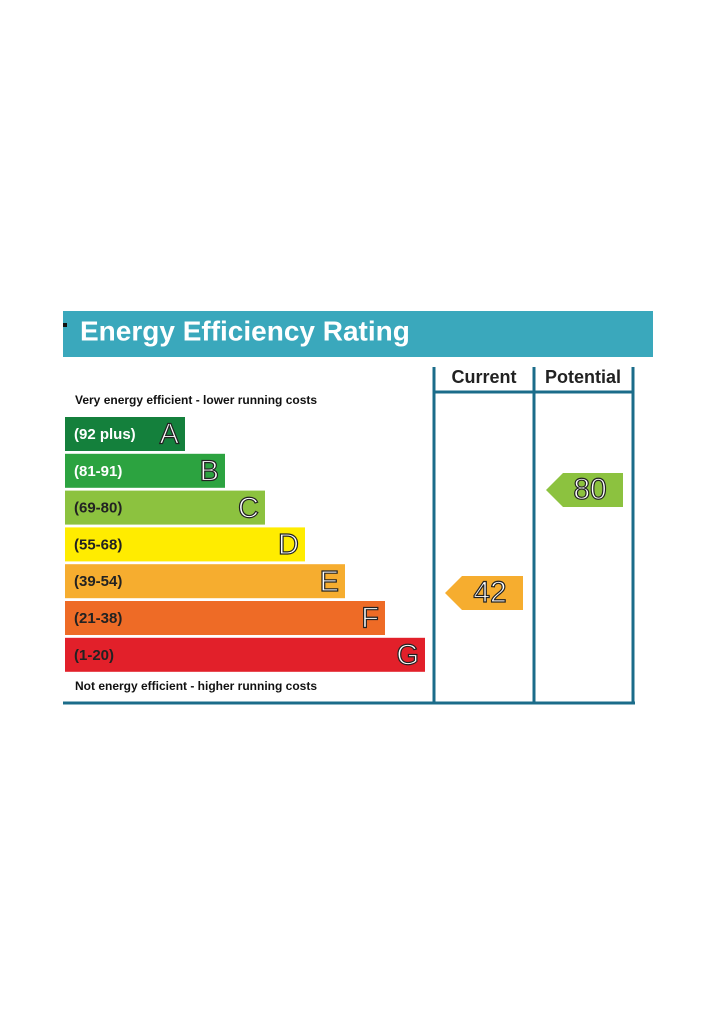  What do you see at coordinates (370, 619) in the screenshot?
I see `band-letter: F` at bounding box center [370, 619].